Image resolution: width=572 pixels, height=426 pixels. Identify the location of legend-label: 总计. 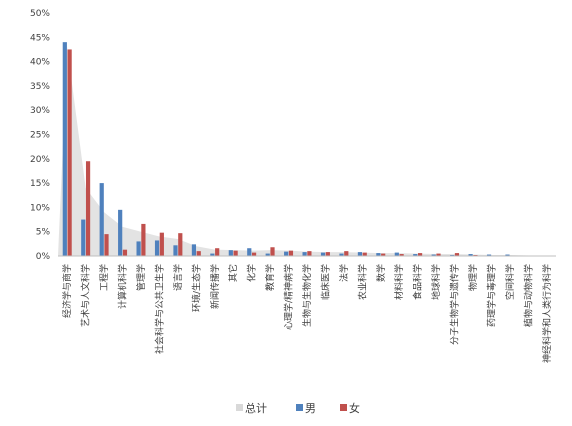
(256, 408).